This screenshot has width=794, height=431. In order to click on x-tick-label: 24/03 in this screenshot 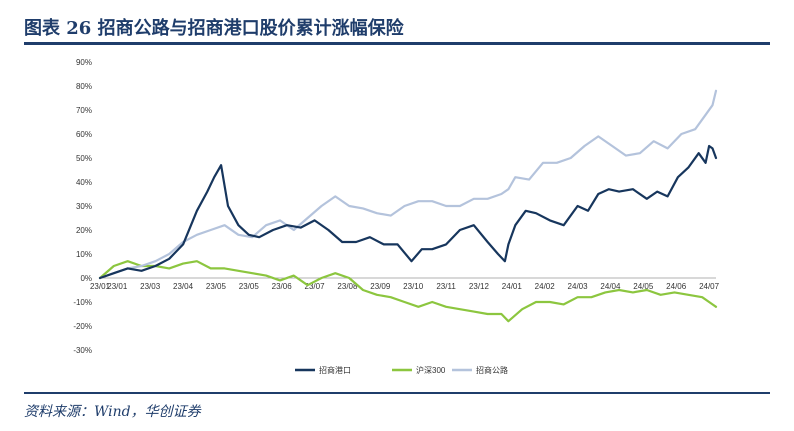, I will do `click(578, 286)`.